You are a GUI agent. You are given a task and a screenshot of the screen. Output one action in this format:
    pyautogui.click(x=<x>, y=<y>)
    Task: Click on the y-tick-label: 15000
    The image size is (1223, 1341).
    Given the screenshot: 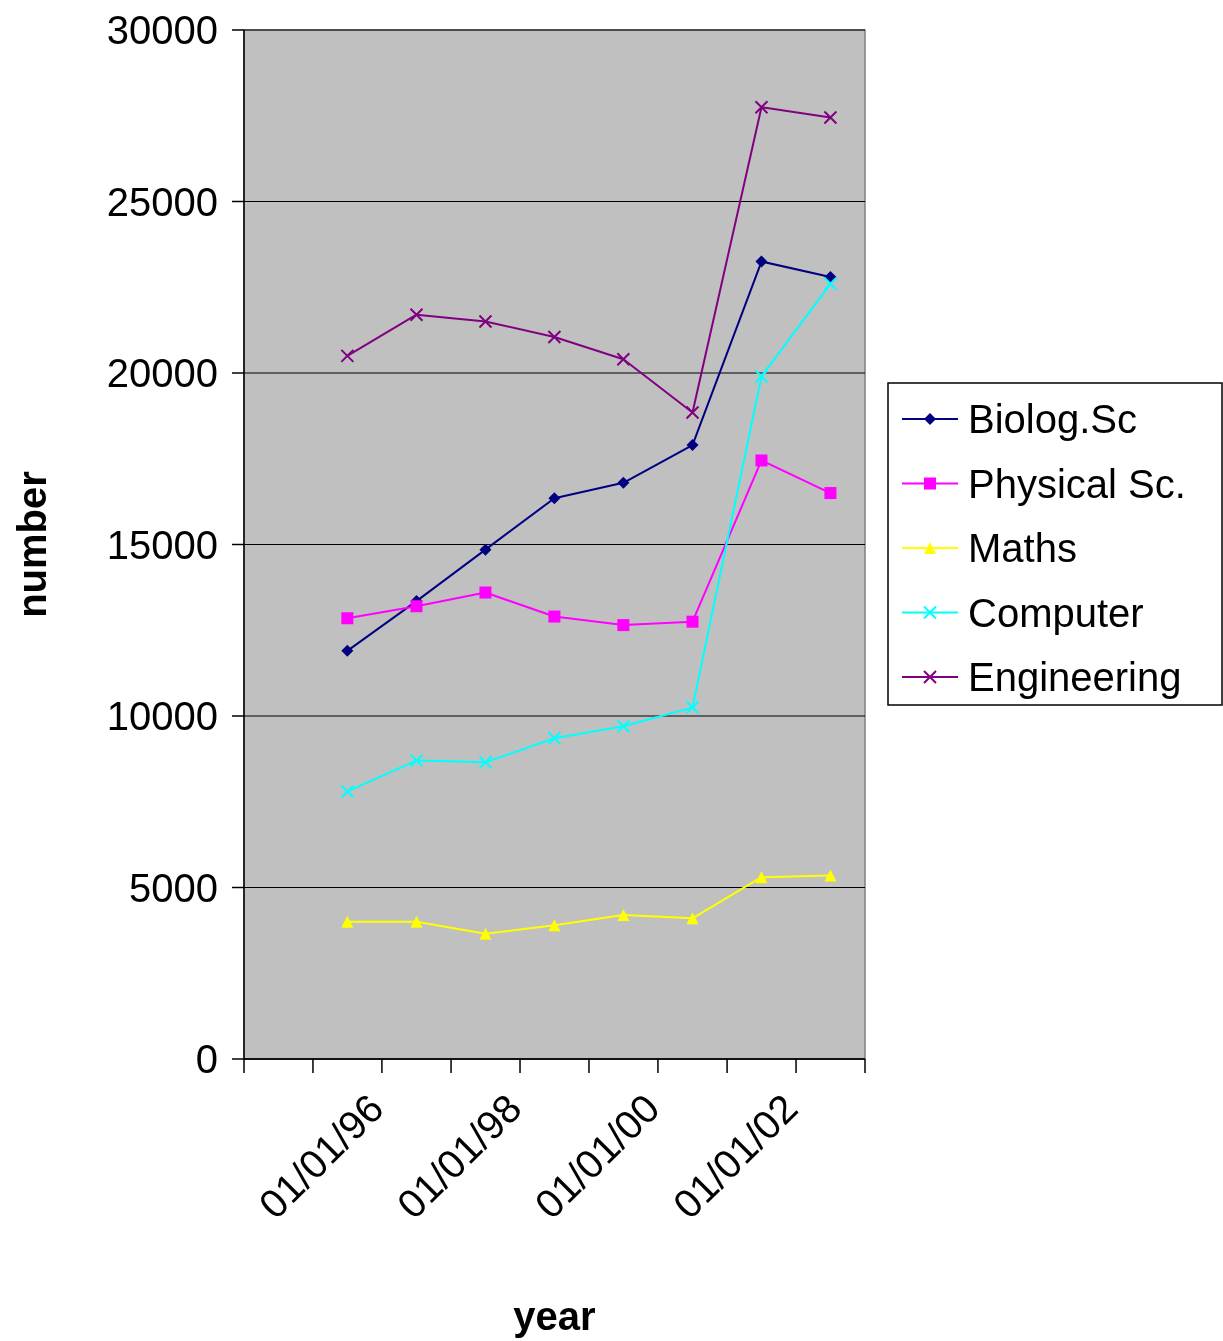 What is the action you would take?
    pyautogui.click(x=162, y=544)
    